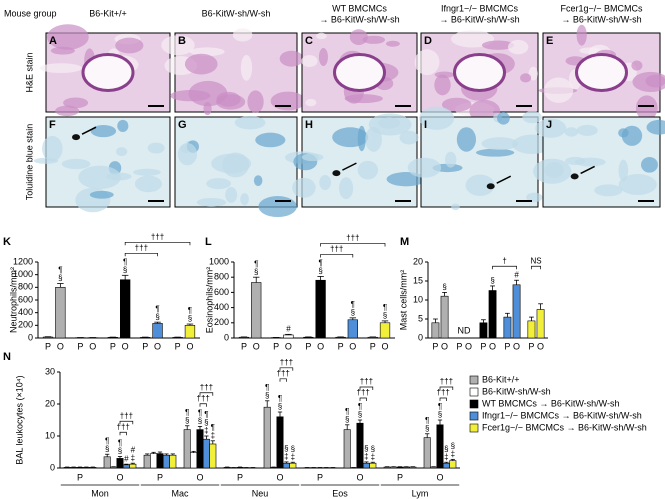 The width and height of the screenshot is (665, 499). I want to click on legend-label: Ifngr1−/− BMCMCs → B6-KitW-sh/W-sh, so click(562, 415).